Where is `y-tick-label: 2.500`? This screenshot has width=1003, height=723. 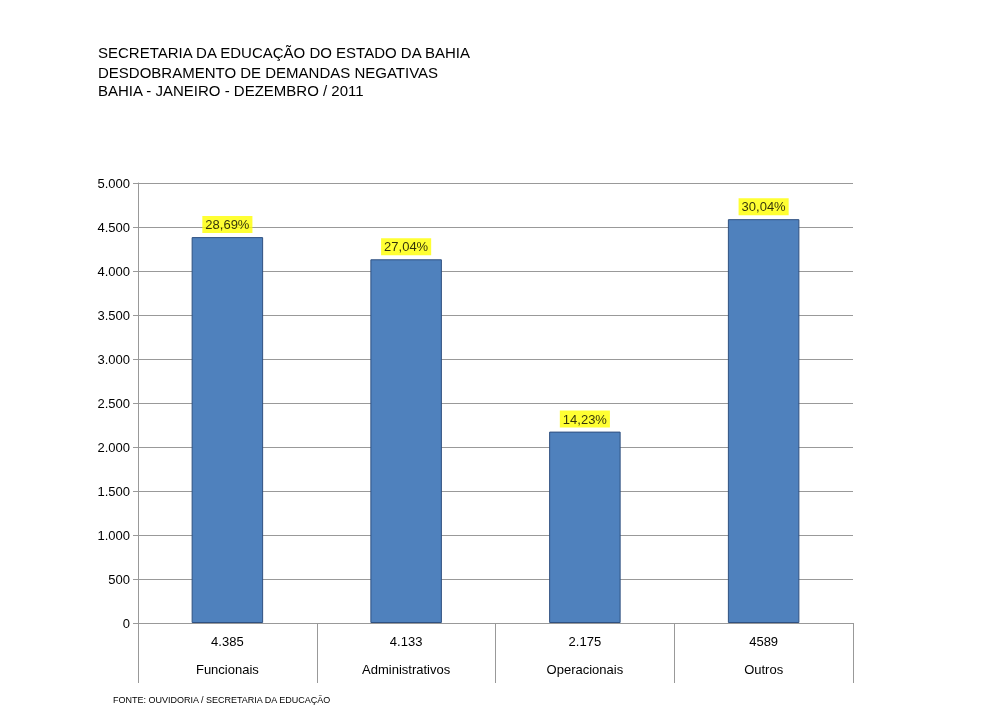 y-tick-label: 2.500 is located at coordinates (113, 403).